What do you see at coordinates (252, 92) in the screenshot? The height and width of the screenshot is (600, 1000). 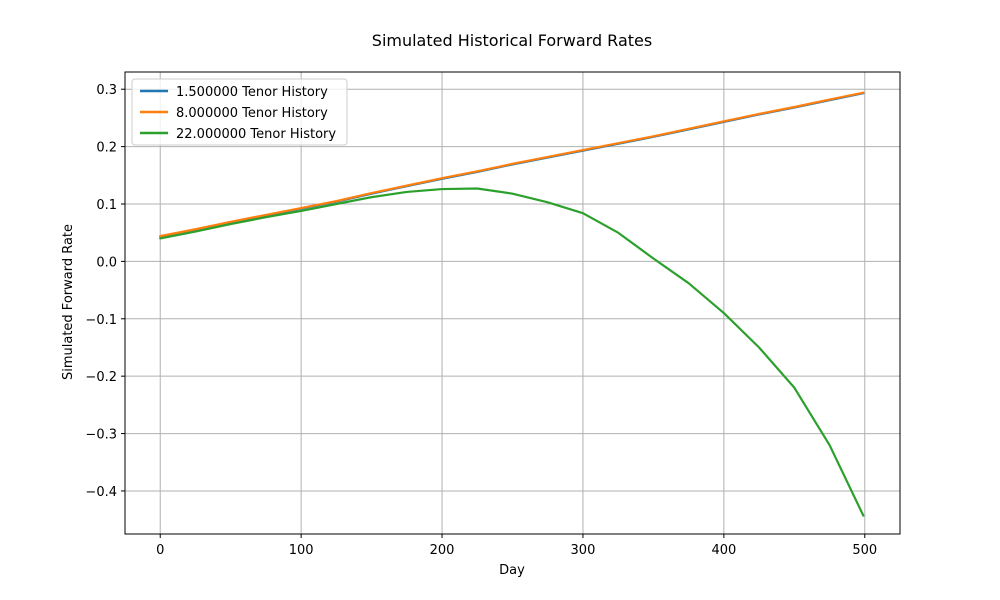 I see `legend-label-1: 1.500000 Tenor History` at bounding box center [252, 92].